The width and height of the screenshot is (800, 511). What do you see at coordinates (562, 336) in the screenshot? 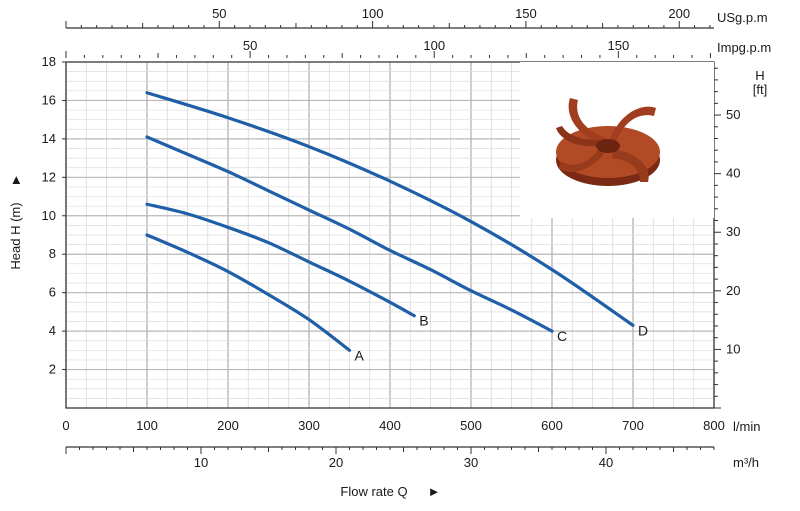
I see `curve-label-C: C` at bounding box center [562, 336].